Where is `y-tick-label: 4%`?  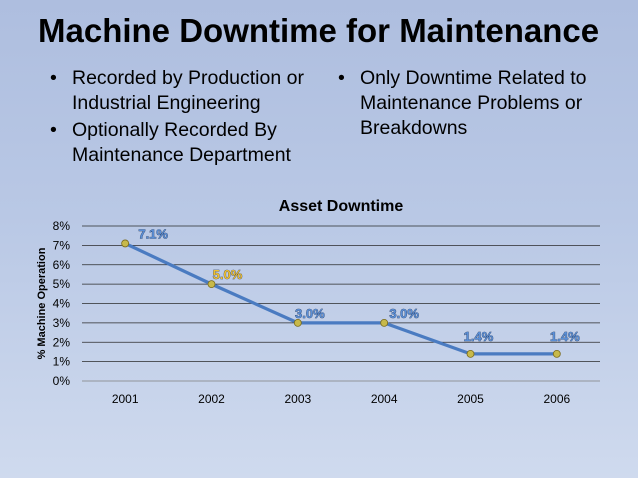 y-tick-label: 4% is located at coordinates (62, 304).